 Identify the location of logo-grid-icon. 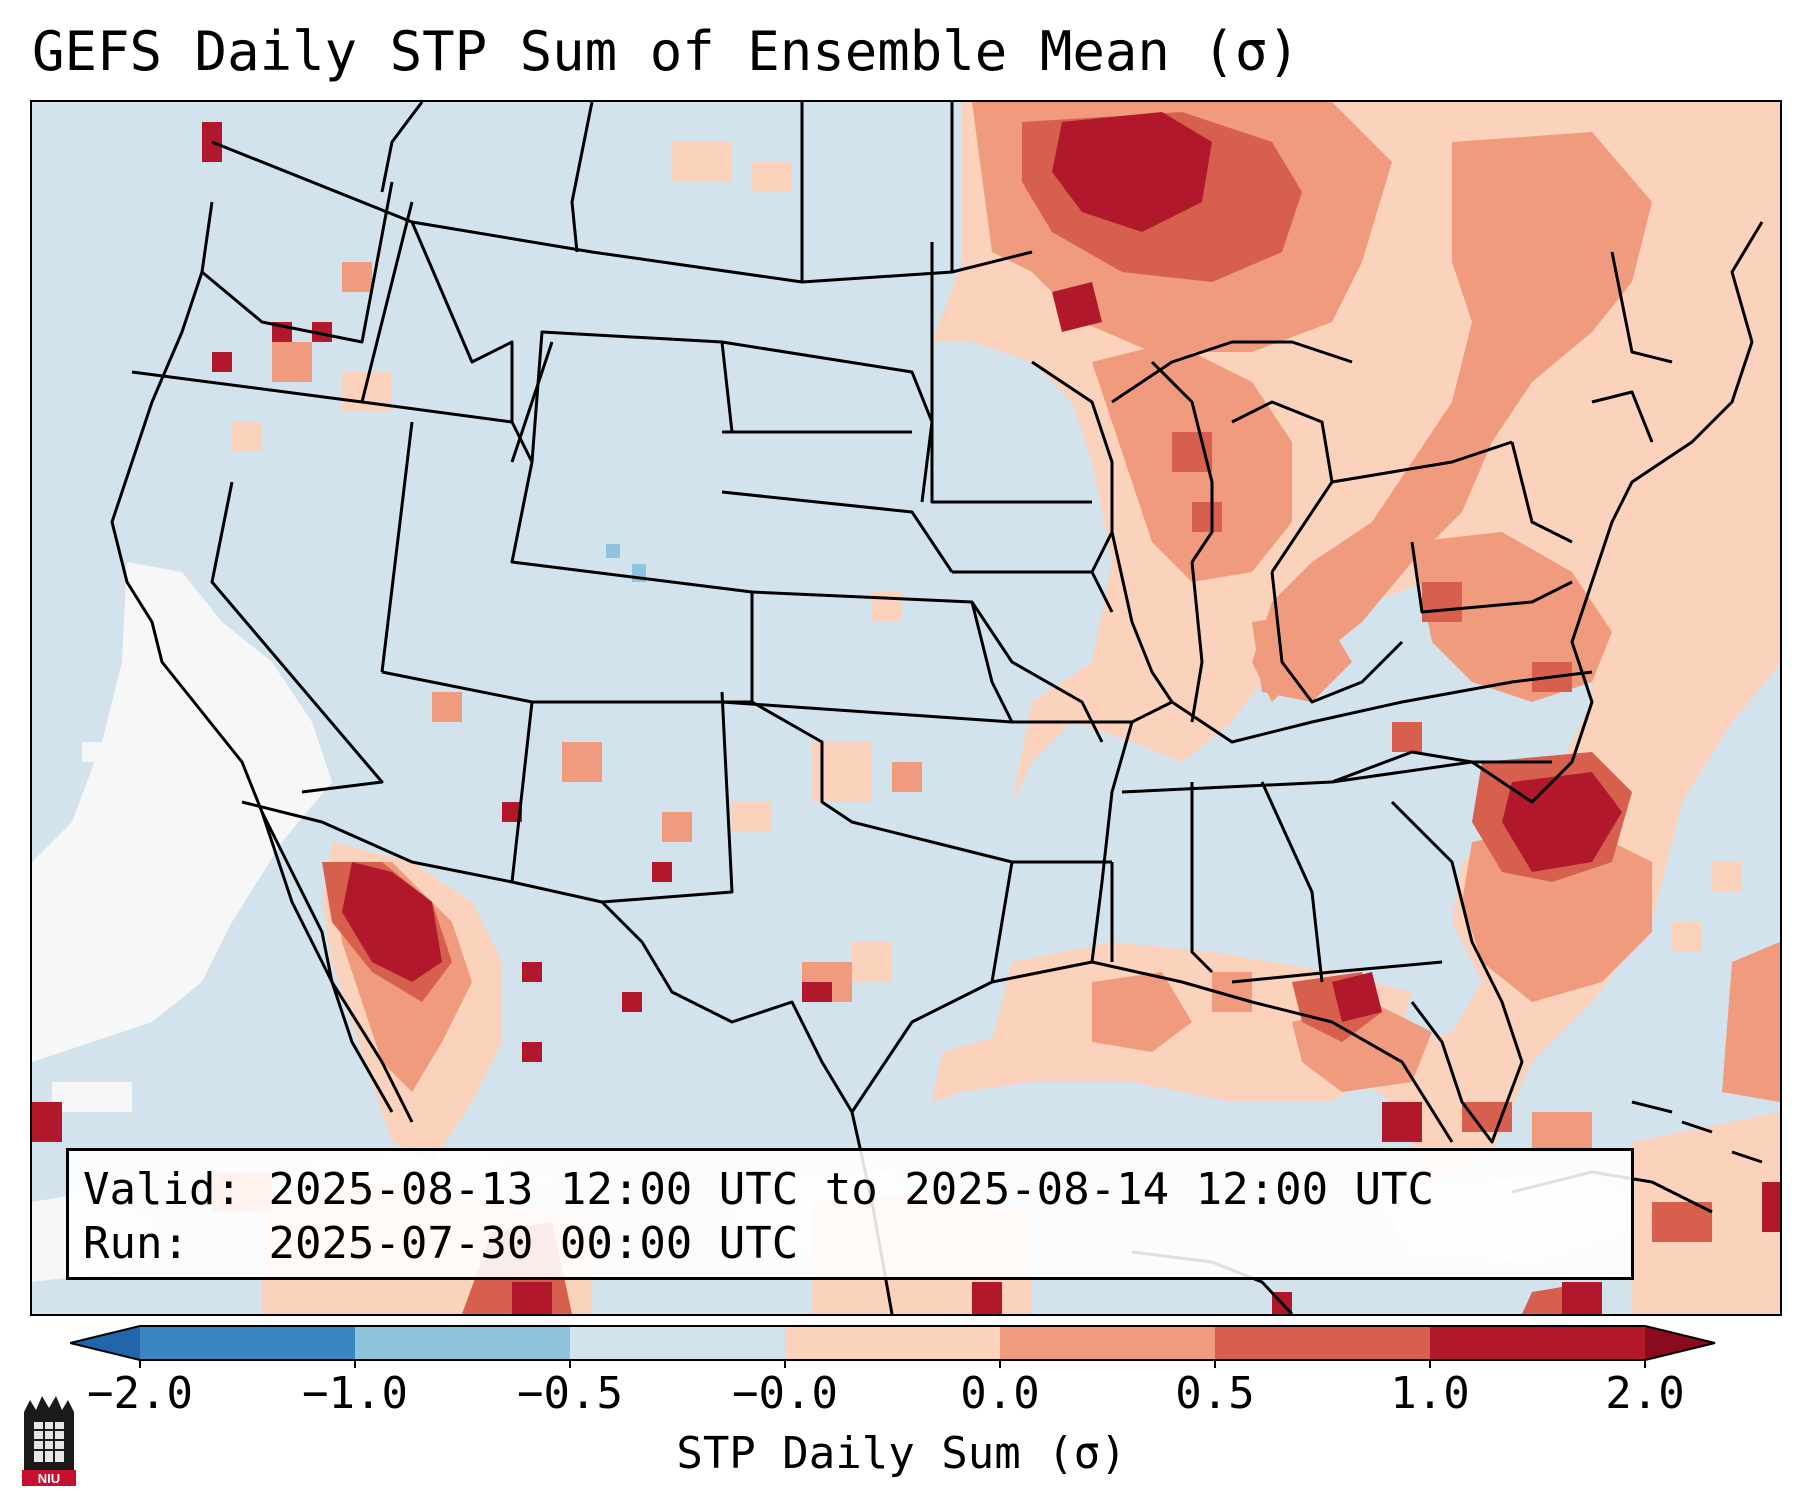
(49, 1442).